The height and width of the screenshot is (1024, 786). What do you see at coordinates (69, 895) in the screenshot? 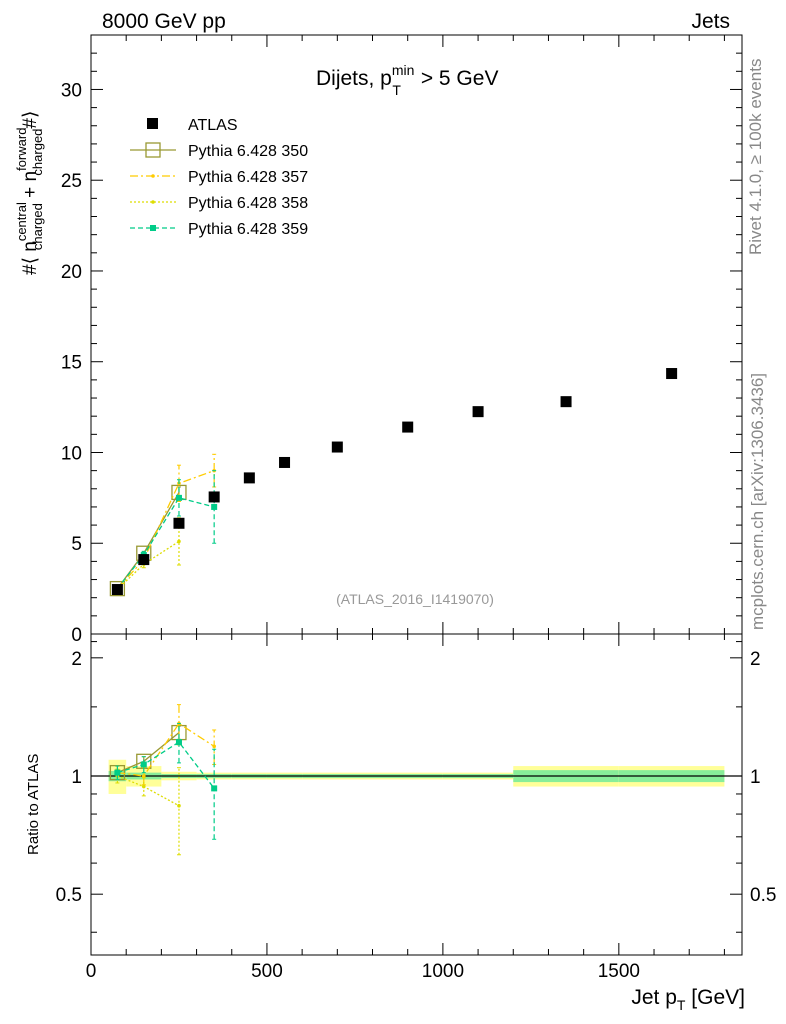
I see `ratio-y-tick-label-left: 0.5` at bounding box center [69, 895].